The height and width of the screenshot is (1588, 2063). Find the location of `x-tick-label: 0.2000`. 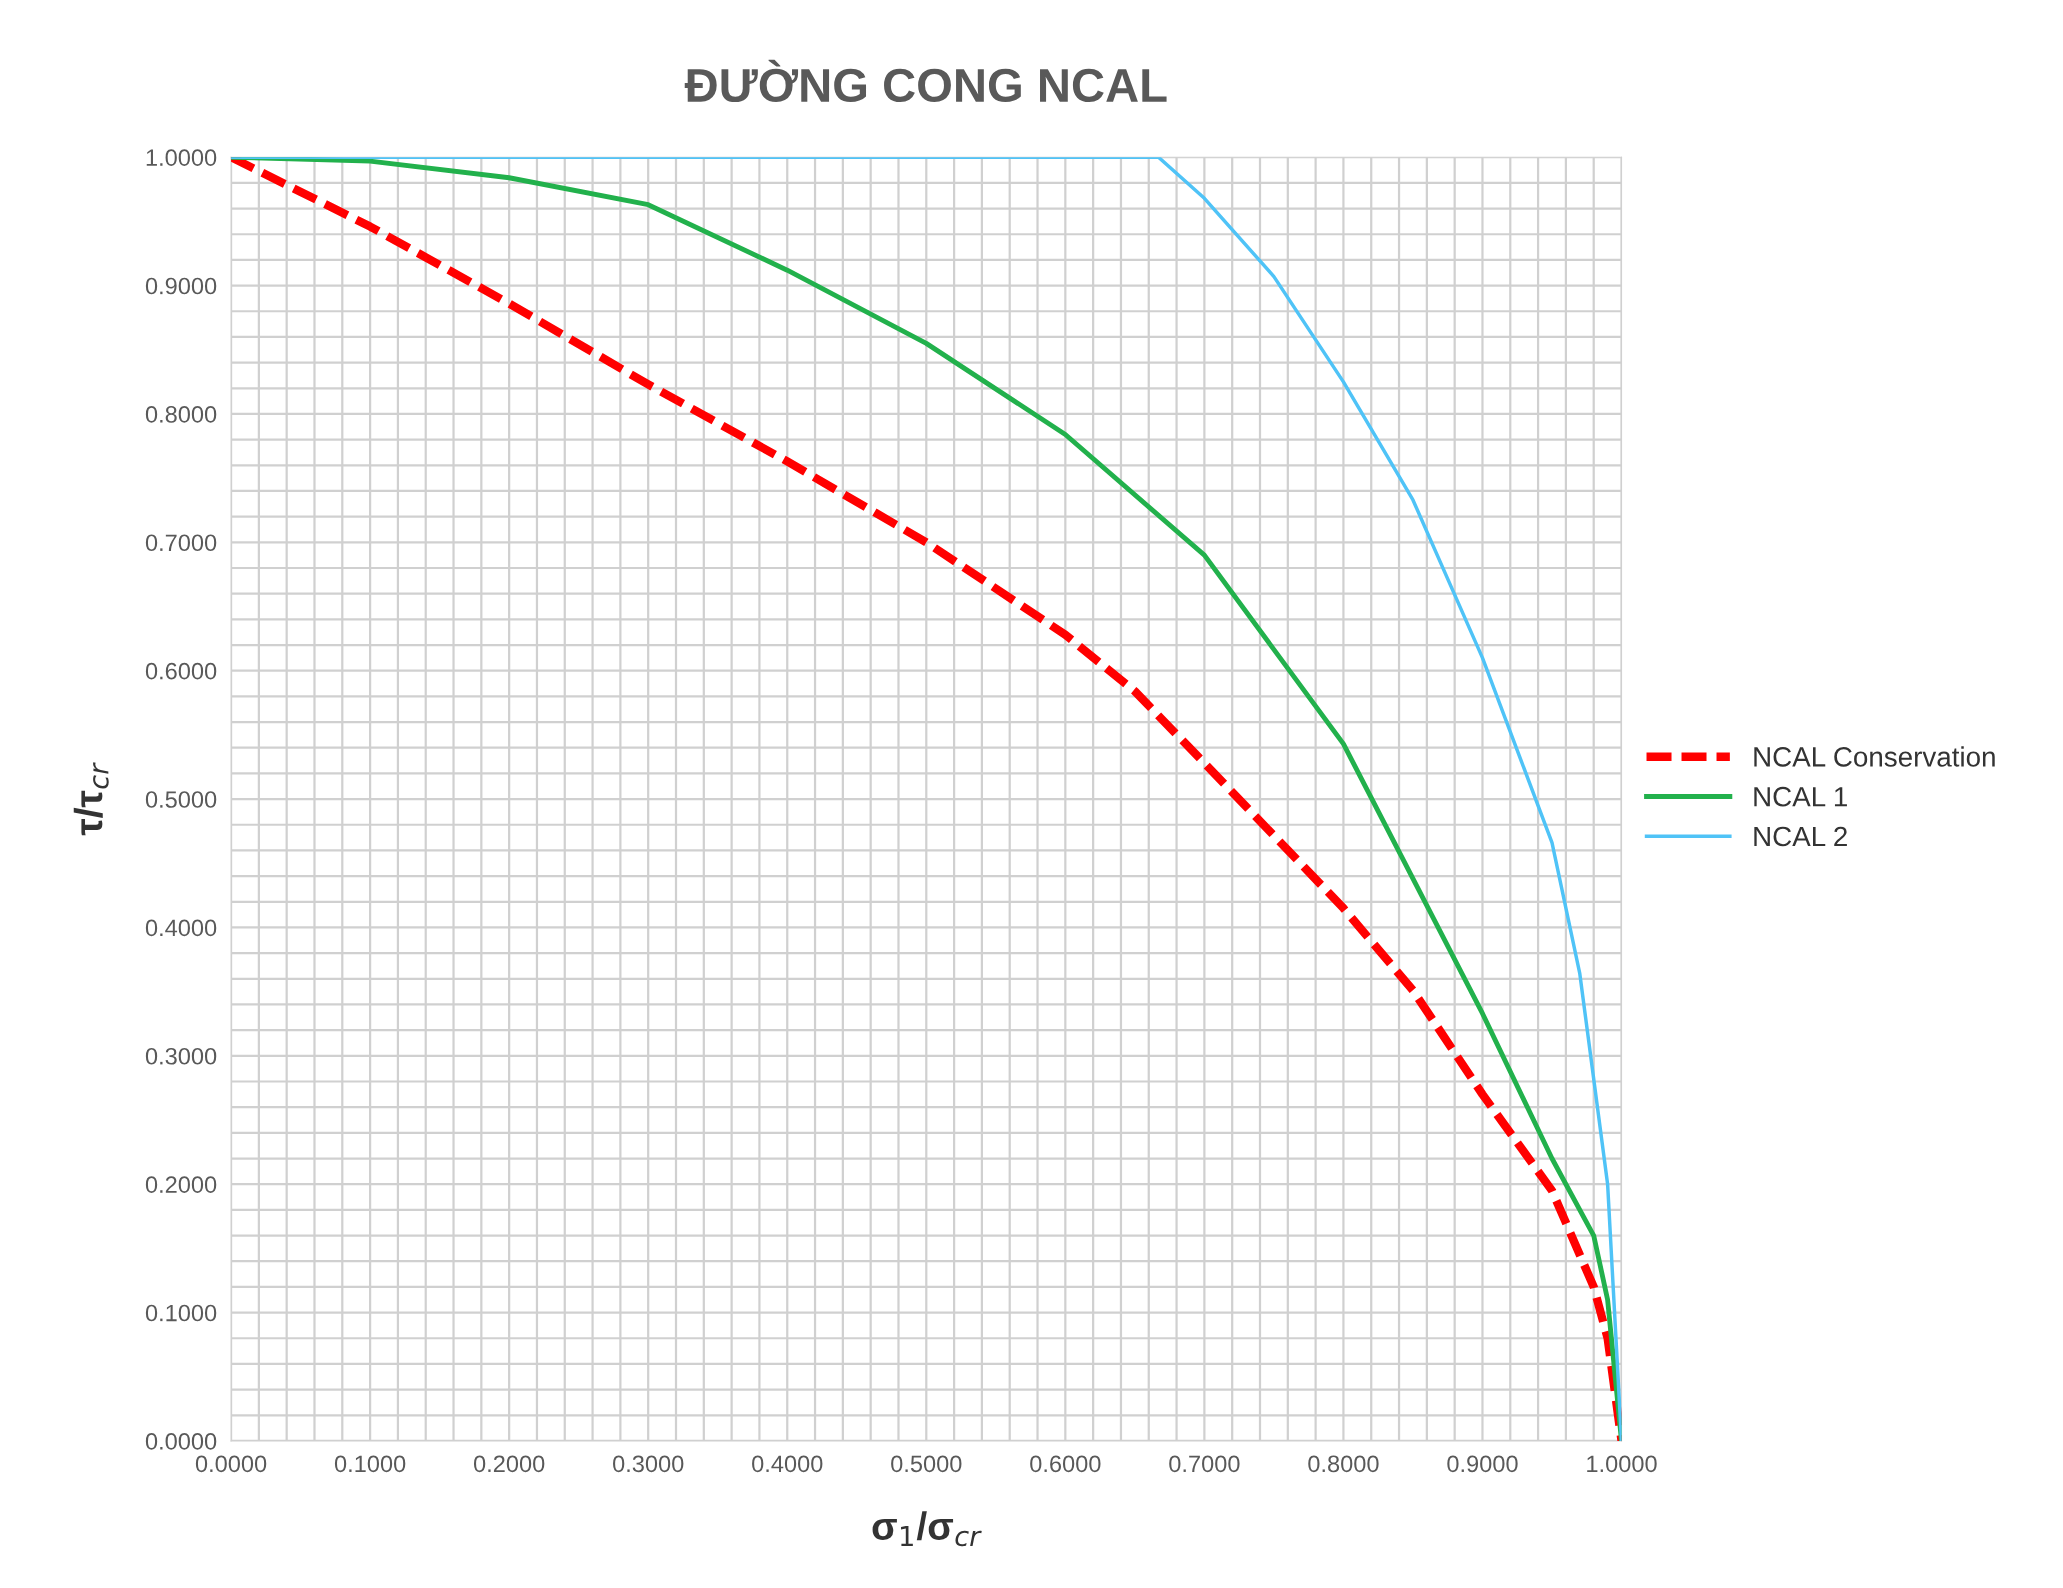

x-tick-label: 0.2000 is located at coordinates (509, 1464).